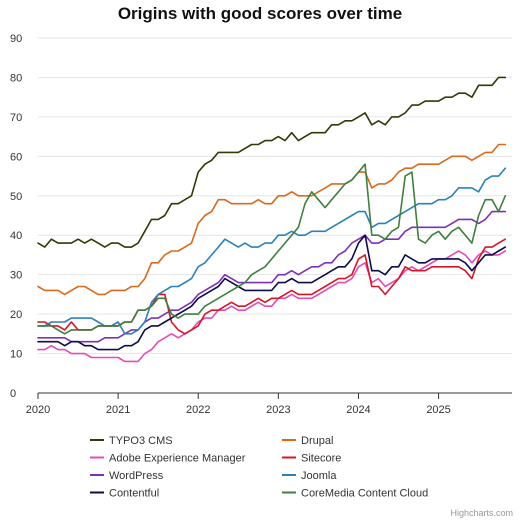 The width and height of the screenshot is (521, 521). What do you see at coordinates (438, 410) in the screenshot?
I see `x-tick-label: 2025` at bounding box center [438, 410].